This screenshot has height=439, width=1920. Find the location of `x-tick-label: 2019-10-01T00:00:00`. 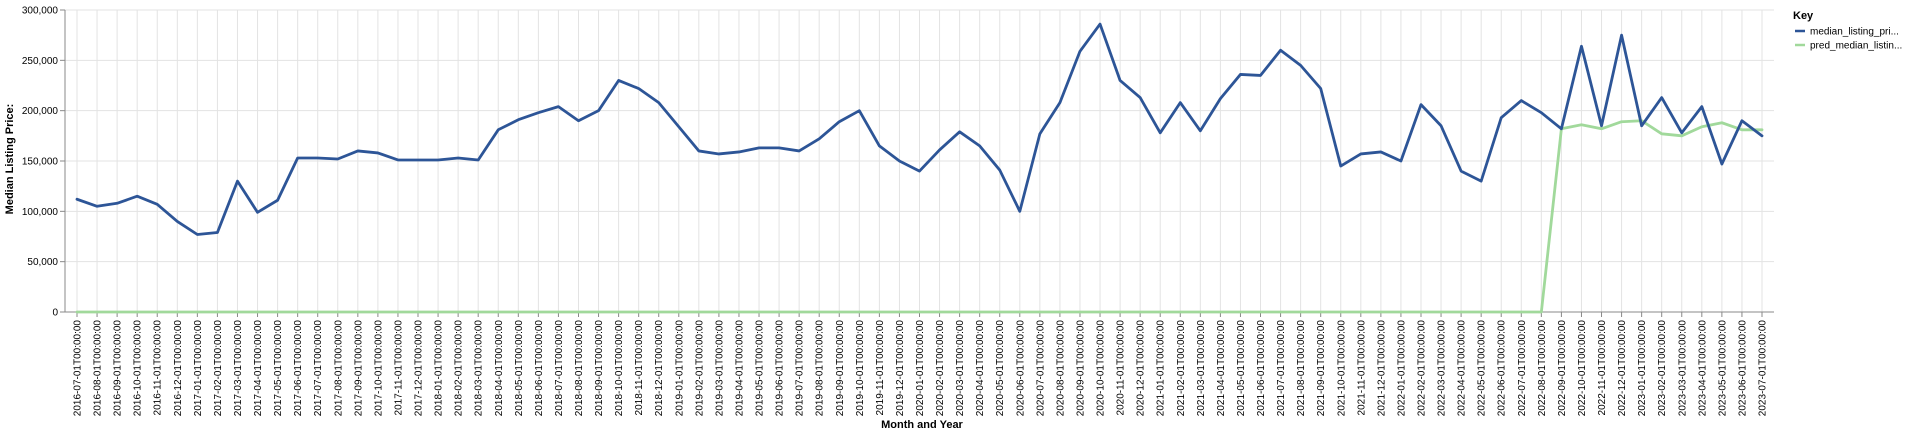

x-tick-label: 2019-10-01T00:00:00 is located at coordinates (860, 368).